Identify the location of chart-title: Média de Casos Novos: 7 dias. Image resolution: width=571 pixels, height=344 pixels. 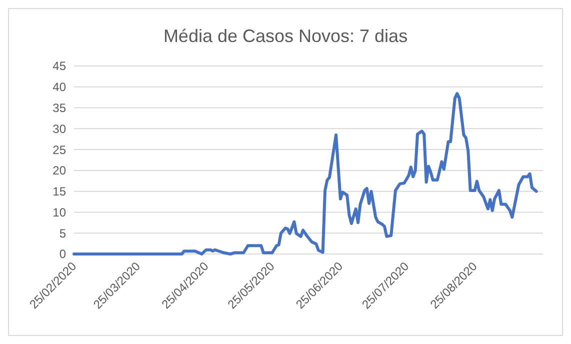
(285, 36).